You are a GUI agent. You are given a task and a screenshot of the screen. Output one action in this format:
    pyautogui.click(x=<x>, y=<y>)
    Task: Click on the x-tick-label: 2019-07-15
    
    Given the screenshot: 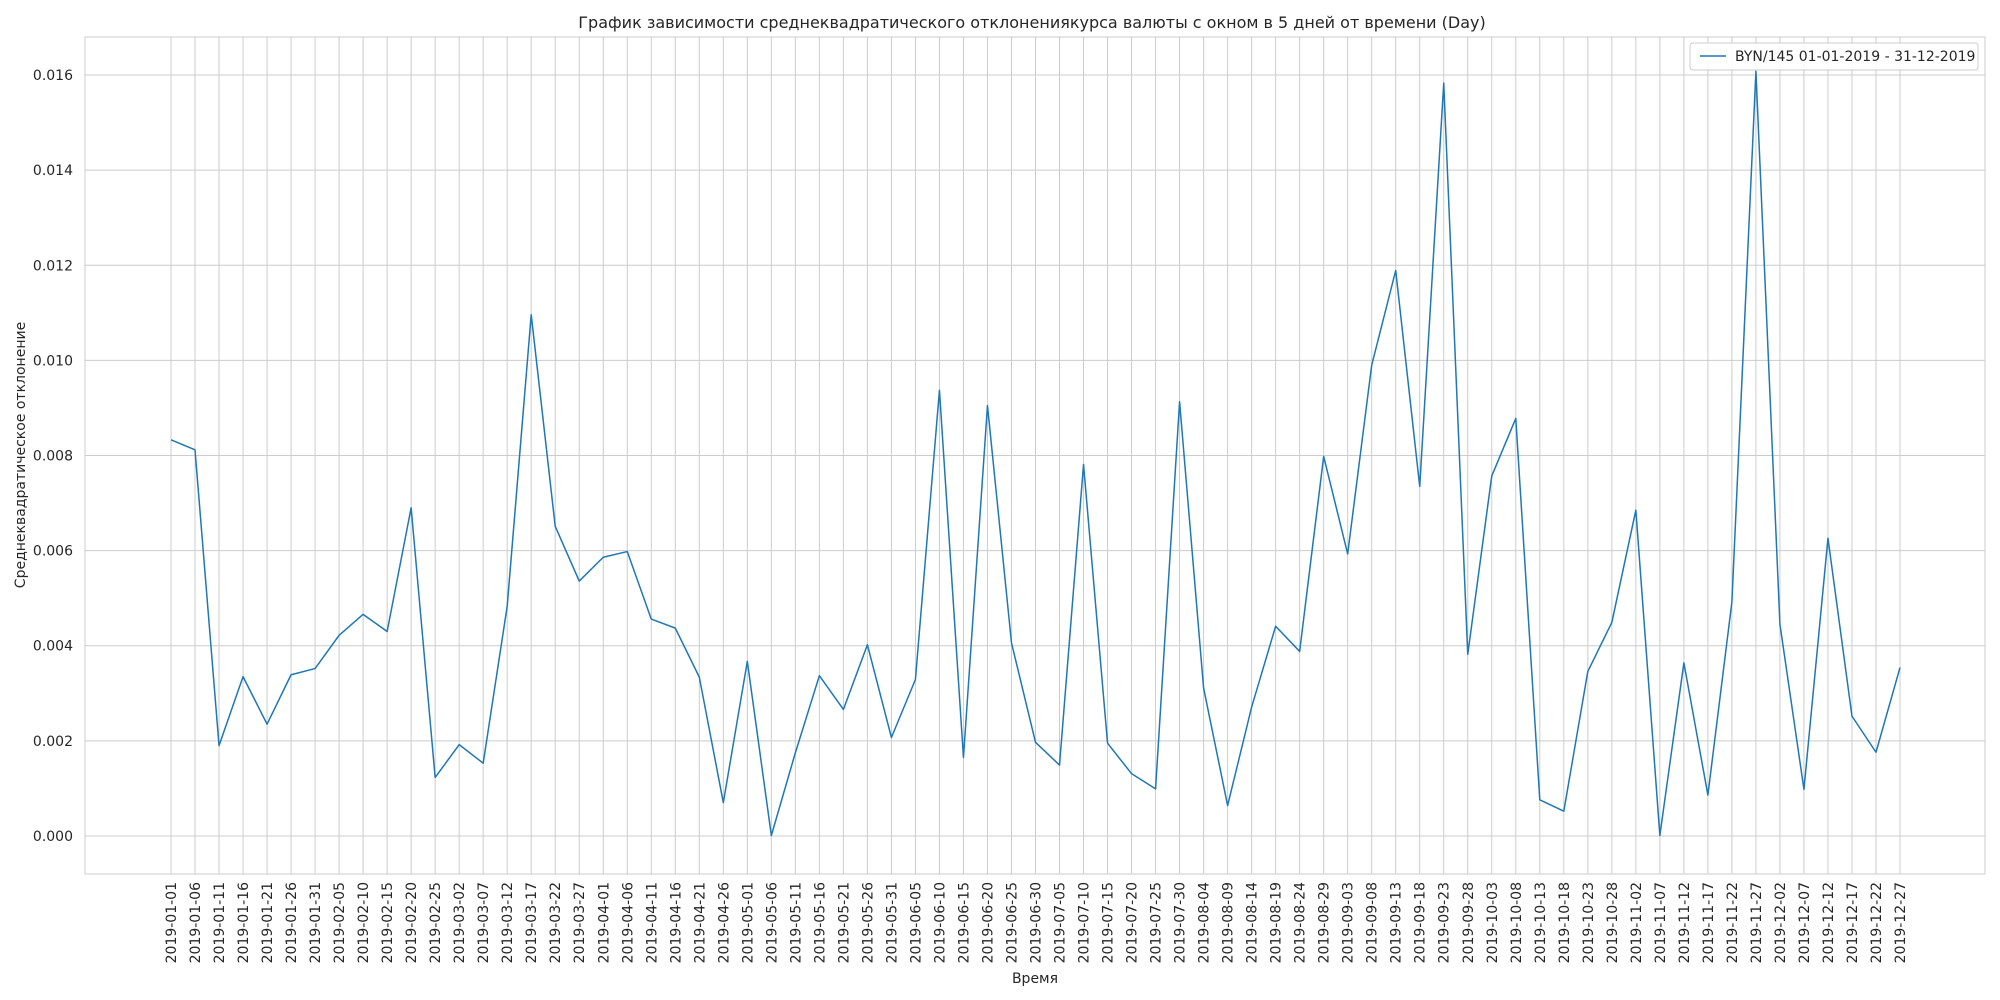 What is the action you would take?
    pyautogui.click(x=1109, y=922)
    